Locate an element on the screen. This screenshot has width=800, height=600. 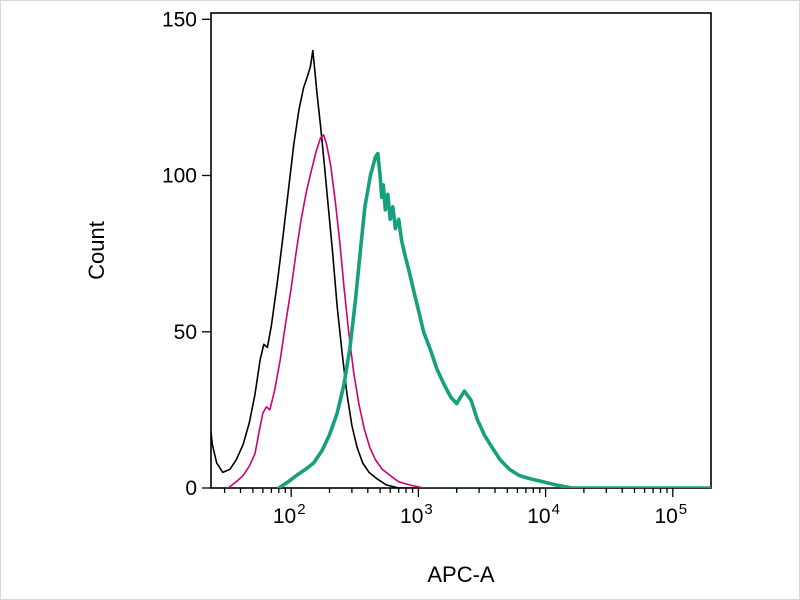
x-axis-tick-label: 10³ is located at coordinates (416, 514).